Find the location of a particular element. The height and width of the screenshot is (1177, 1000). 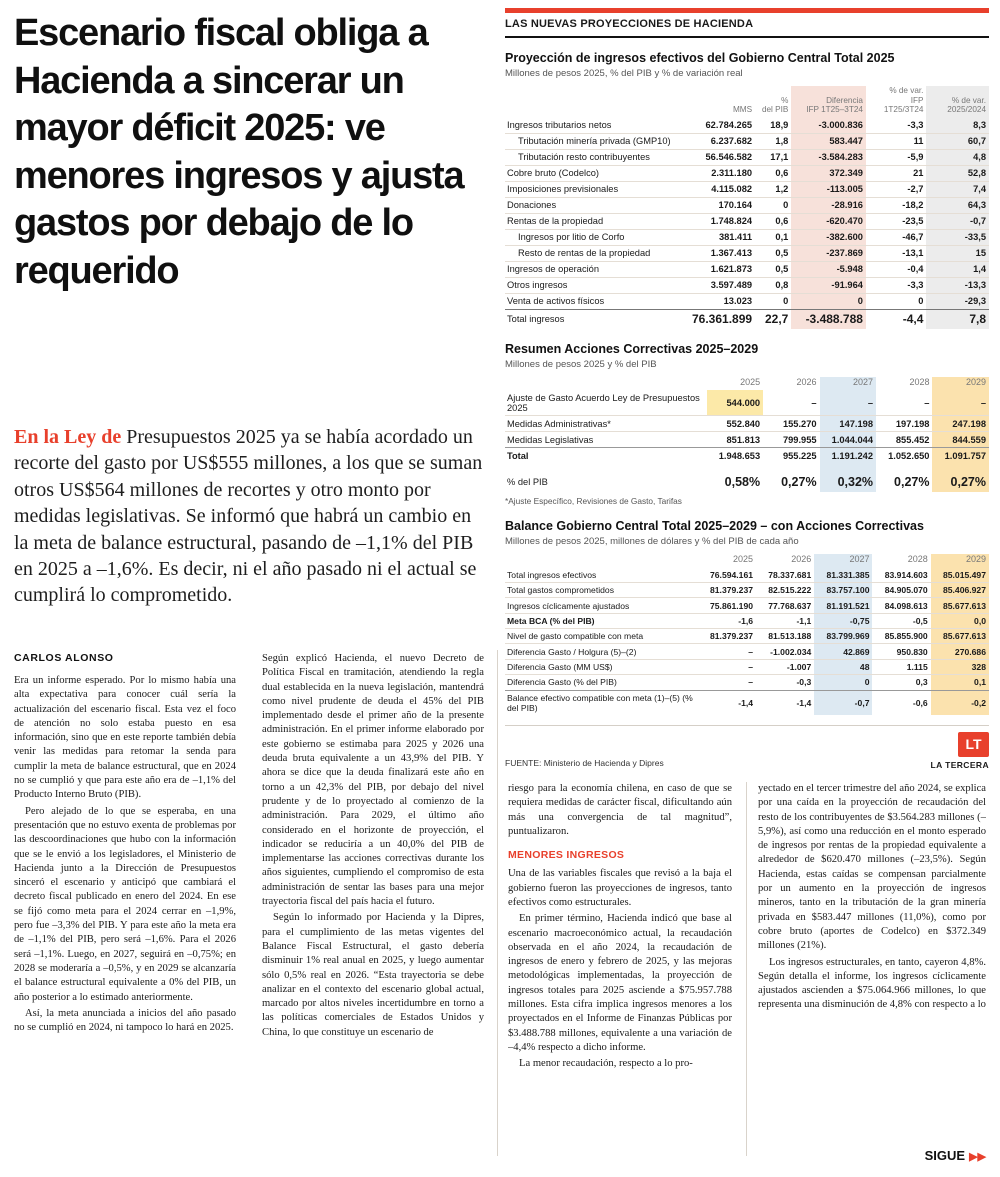

cell-value: 855.452 is located at coordinates (912, 439).